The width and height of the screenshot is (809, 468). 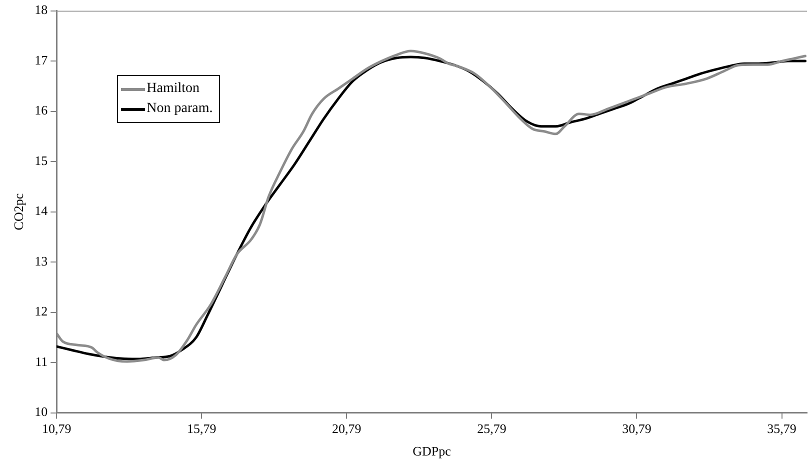 What do you see at coordinates (41, 160) in the screenshot?
I see `y-tick-label: 15` at bounding box center [41, 160].